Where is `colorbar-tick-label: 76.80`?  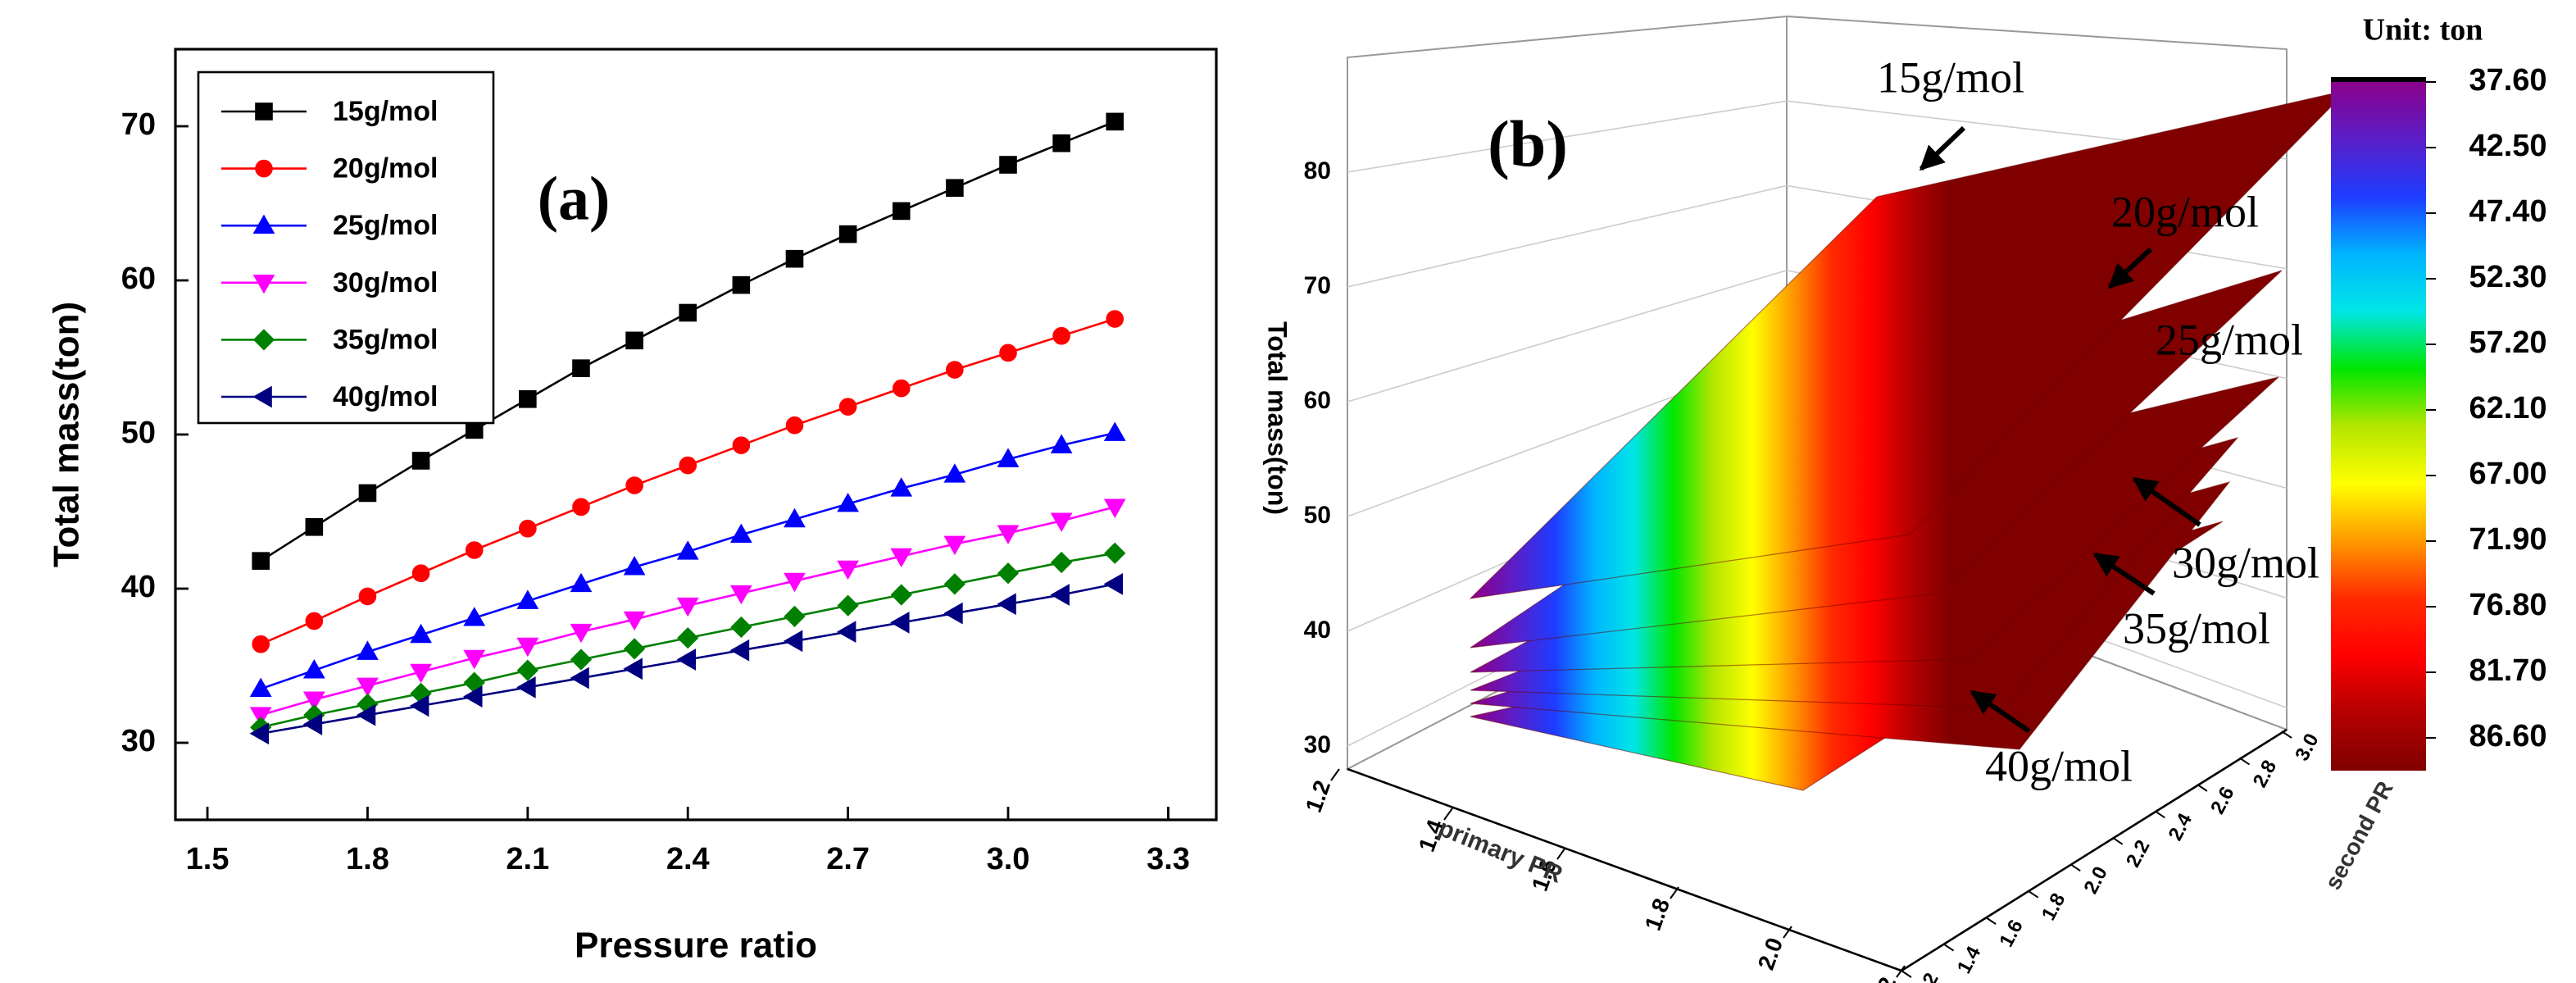 colorbar-tick-label: 76.80 is located at coordinates (2507, 605).